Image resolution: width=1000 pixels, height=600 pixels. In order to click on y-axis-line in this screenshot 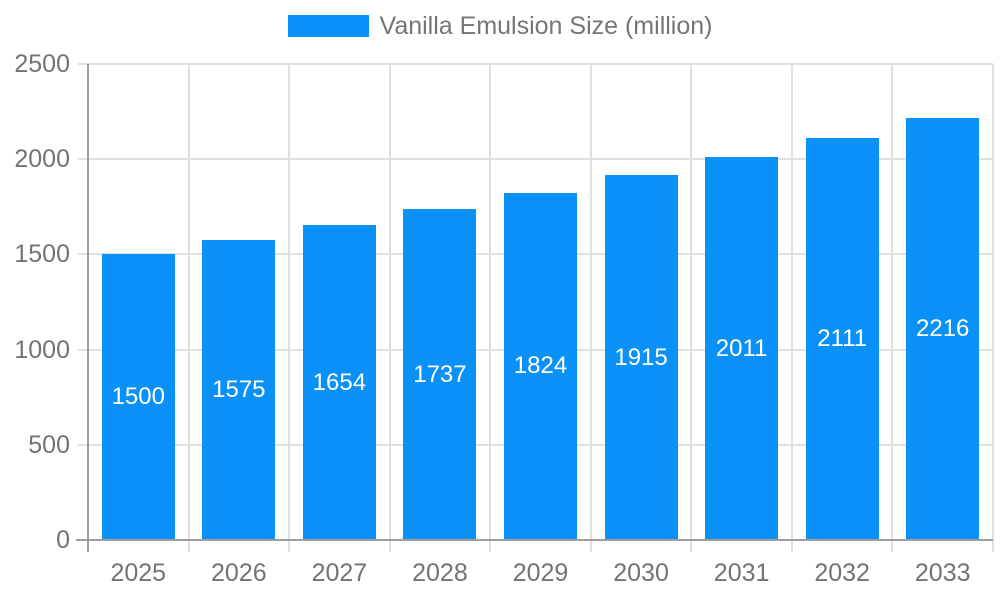, I will do `click(88, 308)`.